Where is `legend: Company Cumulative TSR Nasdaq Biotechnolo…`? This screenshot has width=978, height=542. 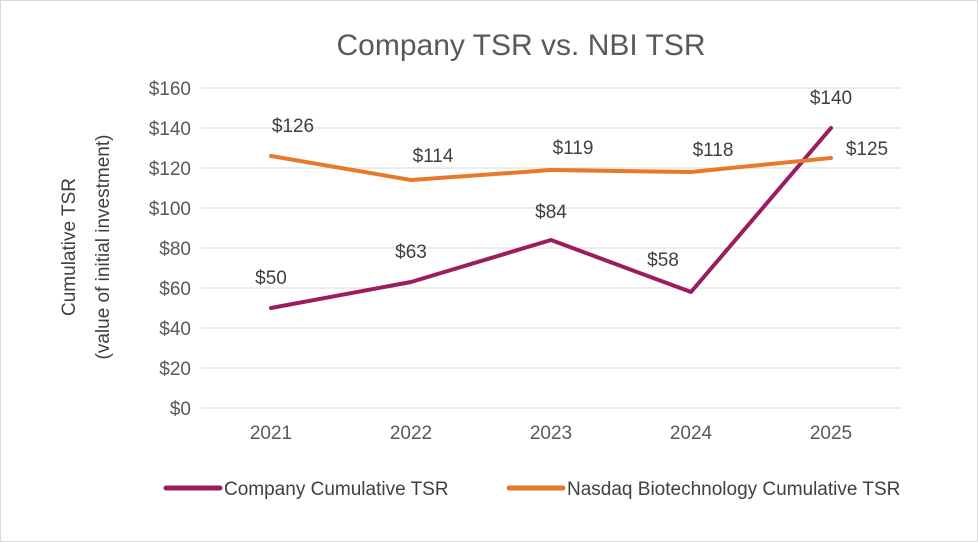
legend: Company Cumulative TSR Nasdaq Biotechnolo… is located at coordinates (531, 489).